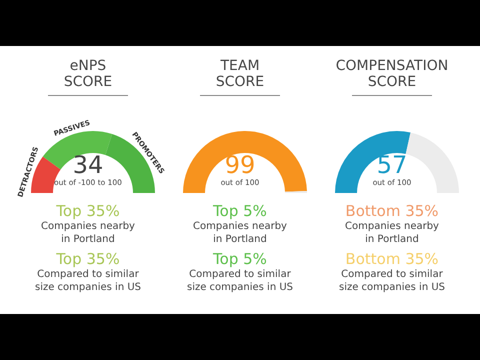 The width and height of the screenshot is (480, 360). What do you see at coordinates (392, 165) in the screenshot?
I see `text: 57` at bounding box center [392, 165].